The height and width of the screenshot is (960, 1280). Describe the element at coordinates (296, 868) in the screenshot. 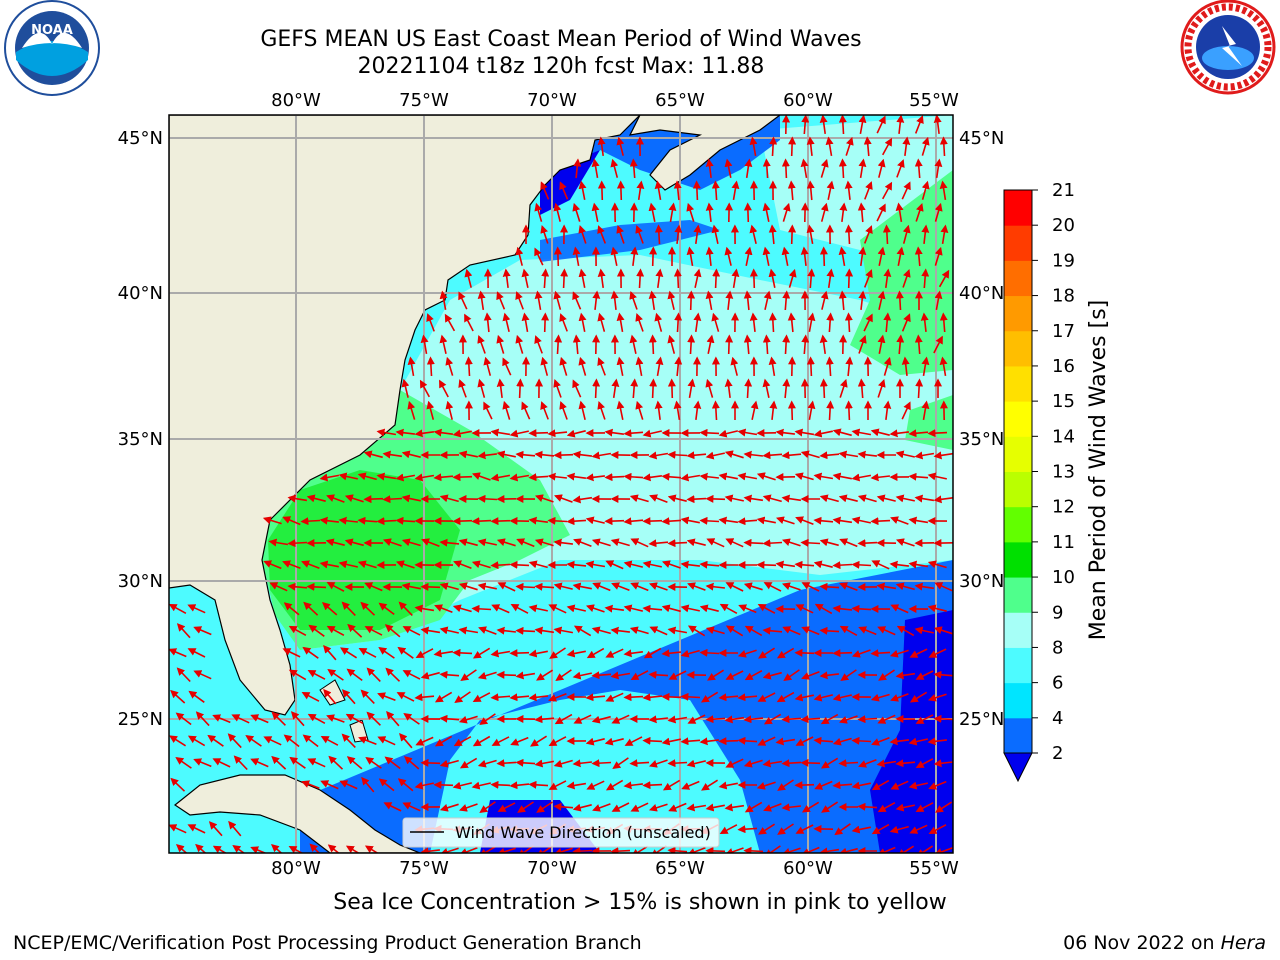

I see `lon-tick-label: 80°W` at that location.